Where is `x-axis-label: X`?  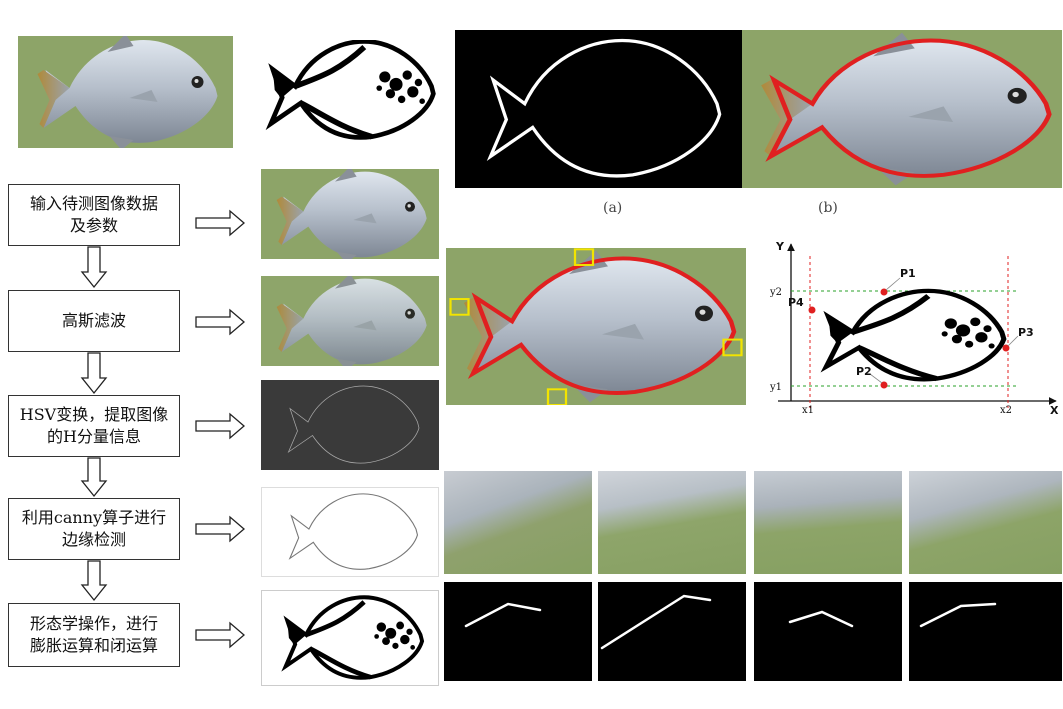
x-axis-label: X is located at coordinates (1054, 410).